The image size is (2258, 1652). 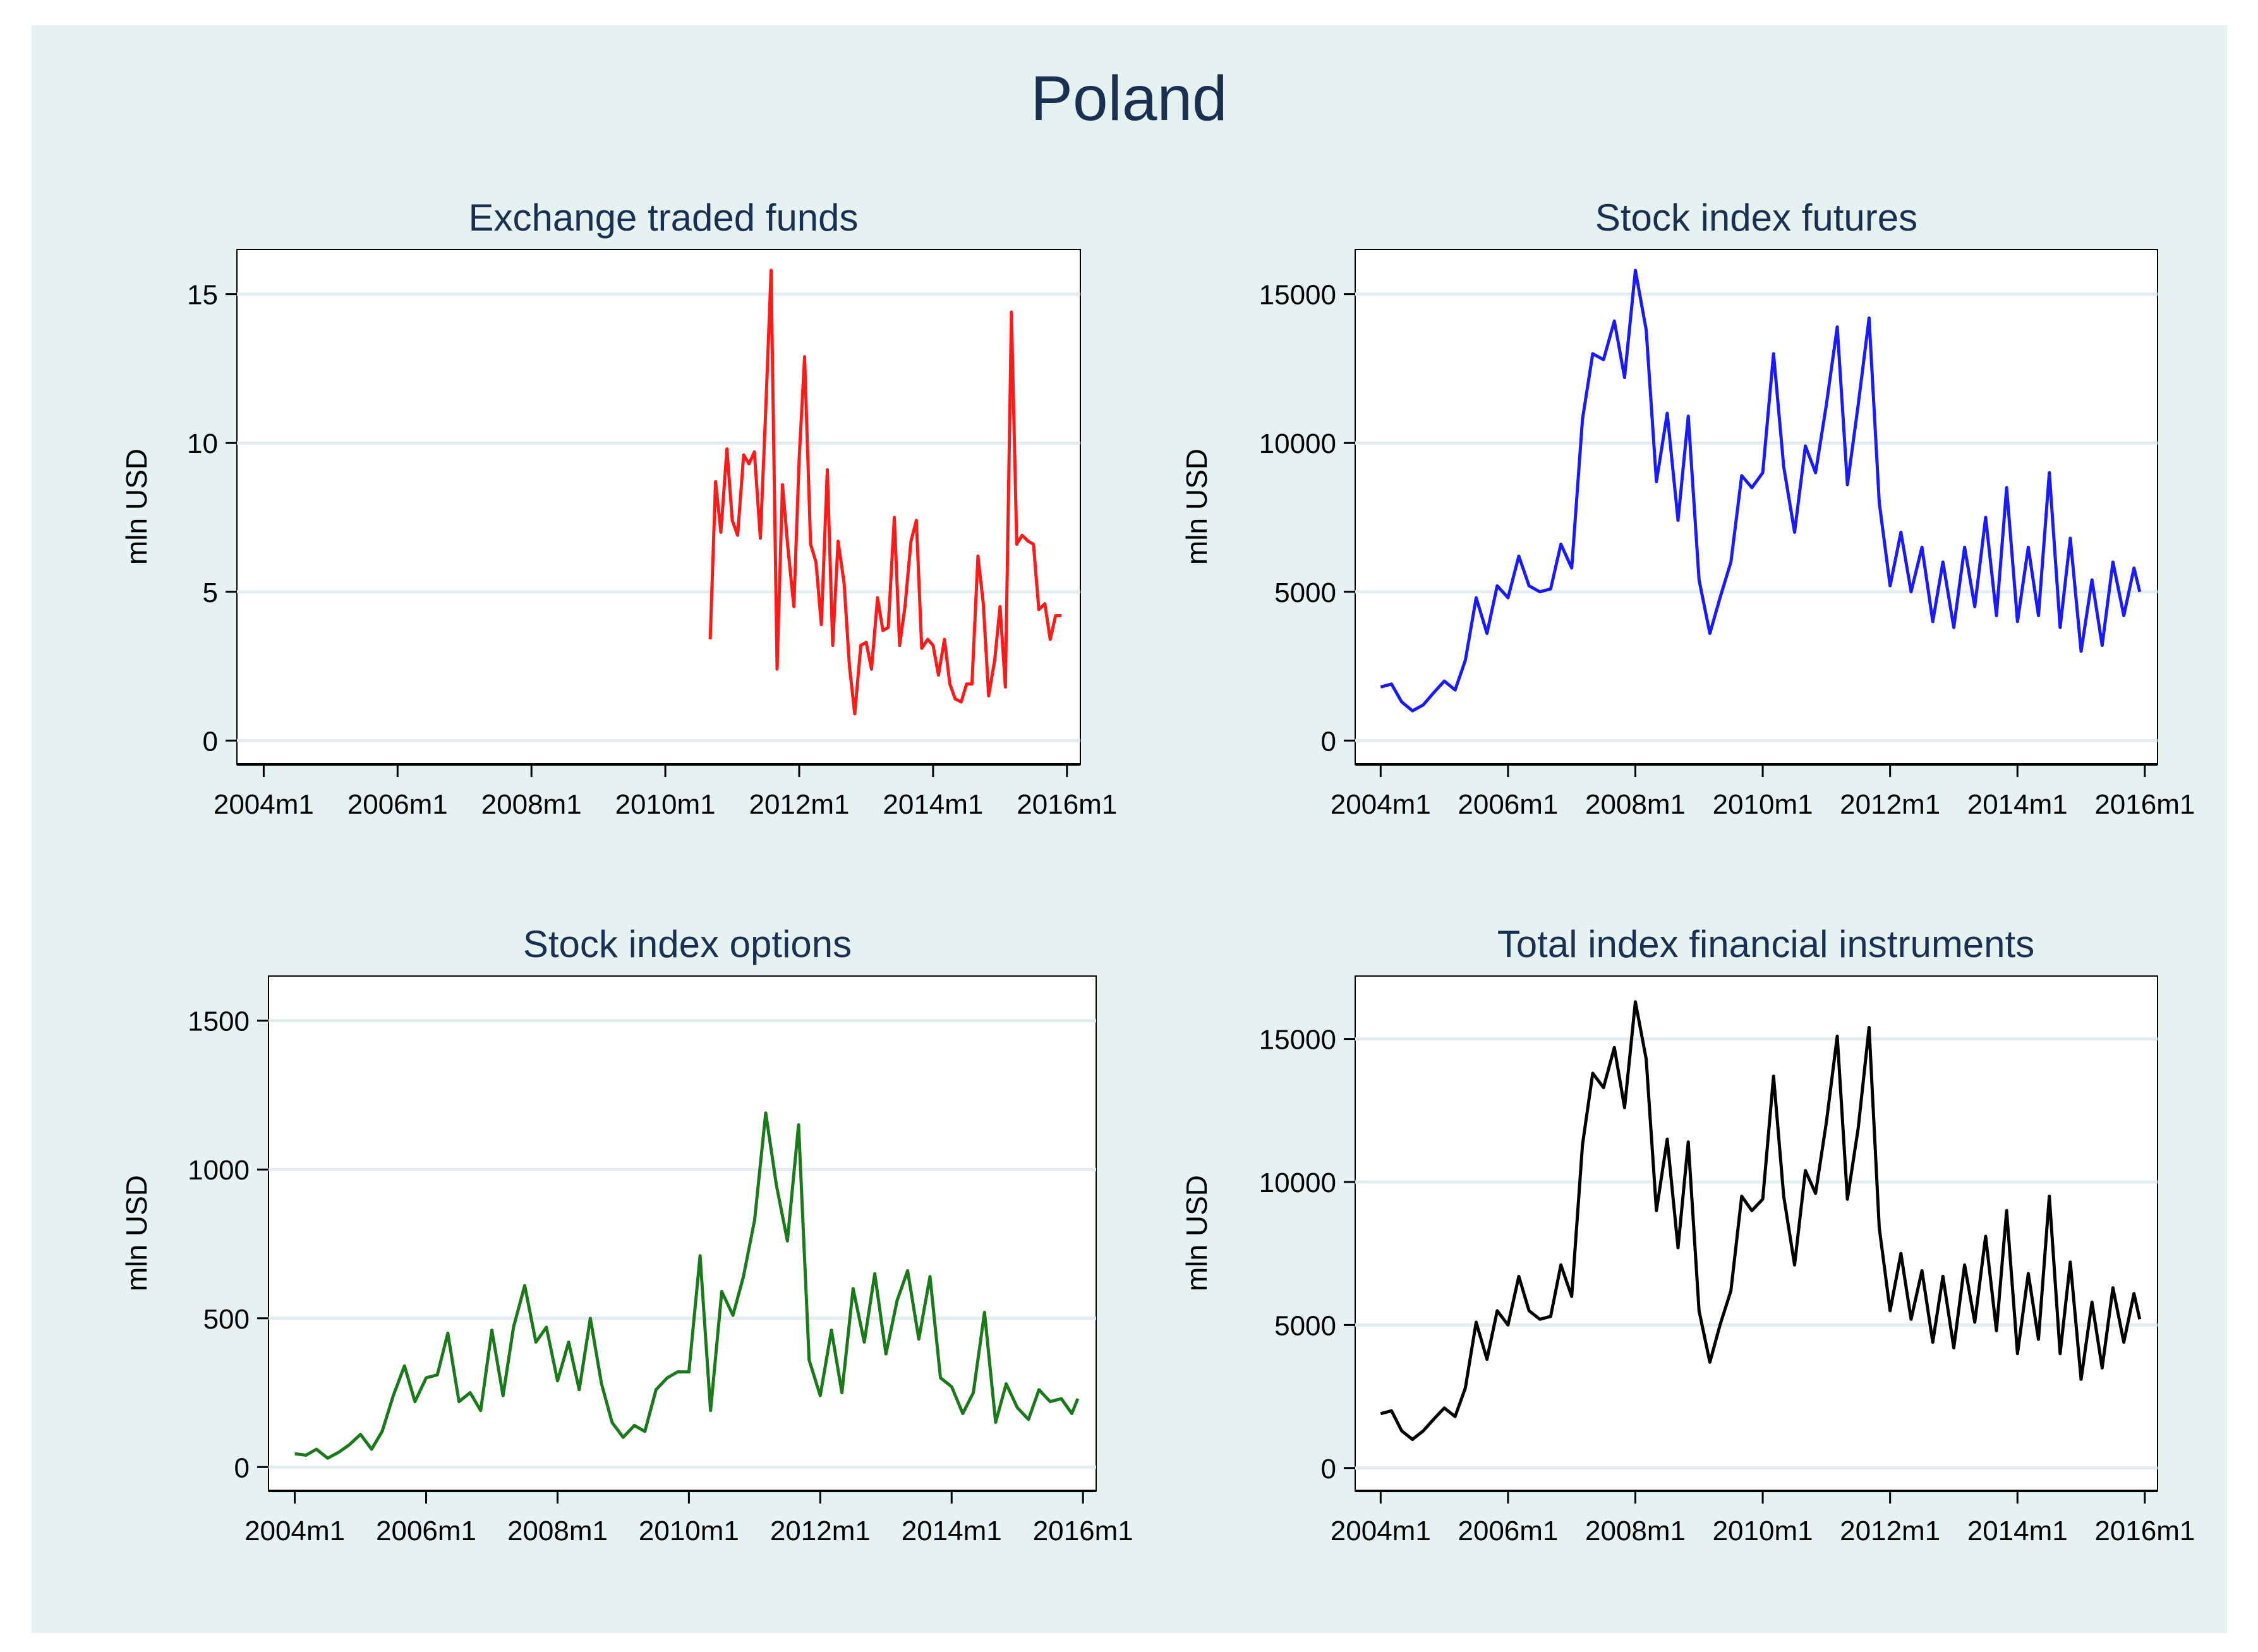 I want to click on panel-title: Exchange traded funds, so click(x=663, y=218).